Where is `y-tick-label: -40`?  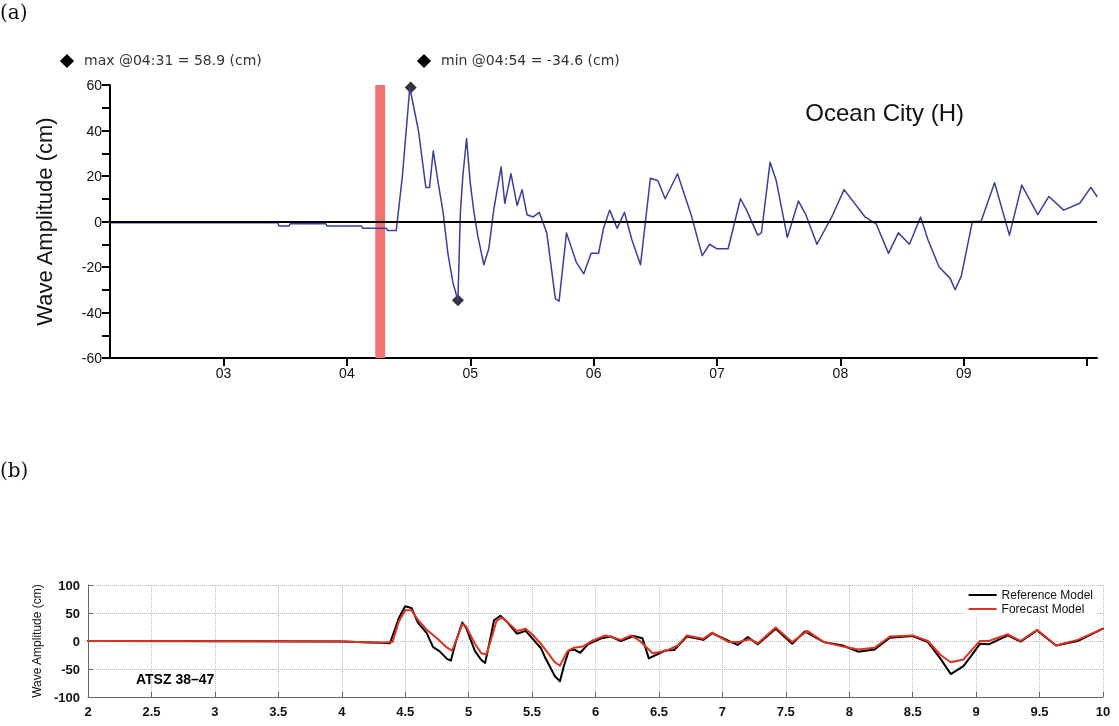 y-tick-label: -40 is located at coordinates (92, 312).